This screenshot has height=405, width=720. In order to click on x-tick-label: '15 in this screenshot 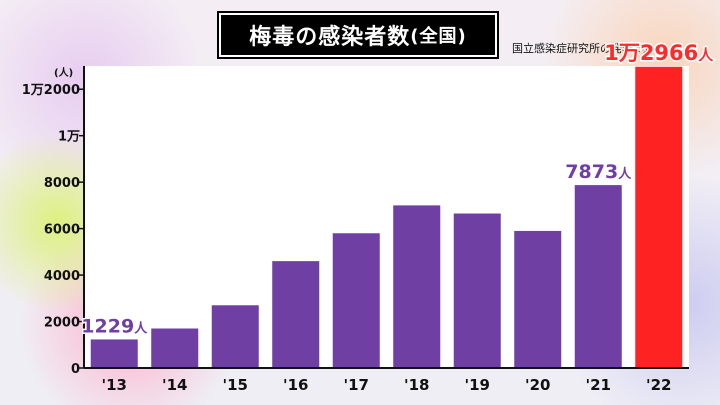, I will do `click(235, 385)`.